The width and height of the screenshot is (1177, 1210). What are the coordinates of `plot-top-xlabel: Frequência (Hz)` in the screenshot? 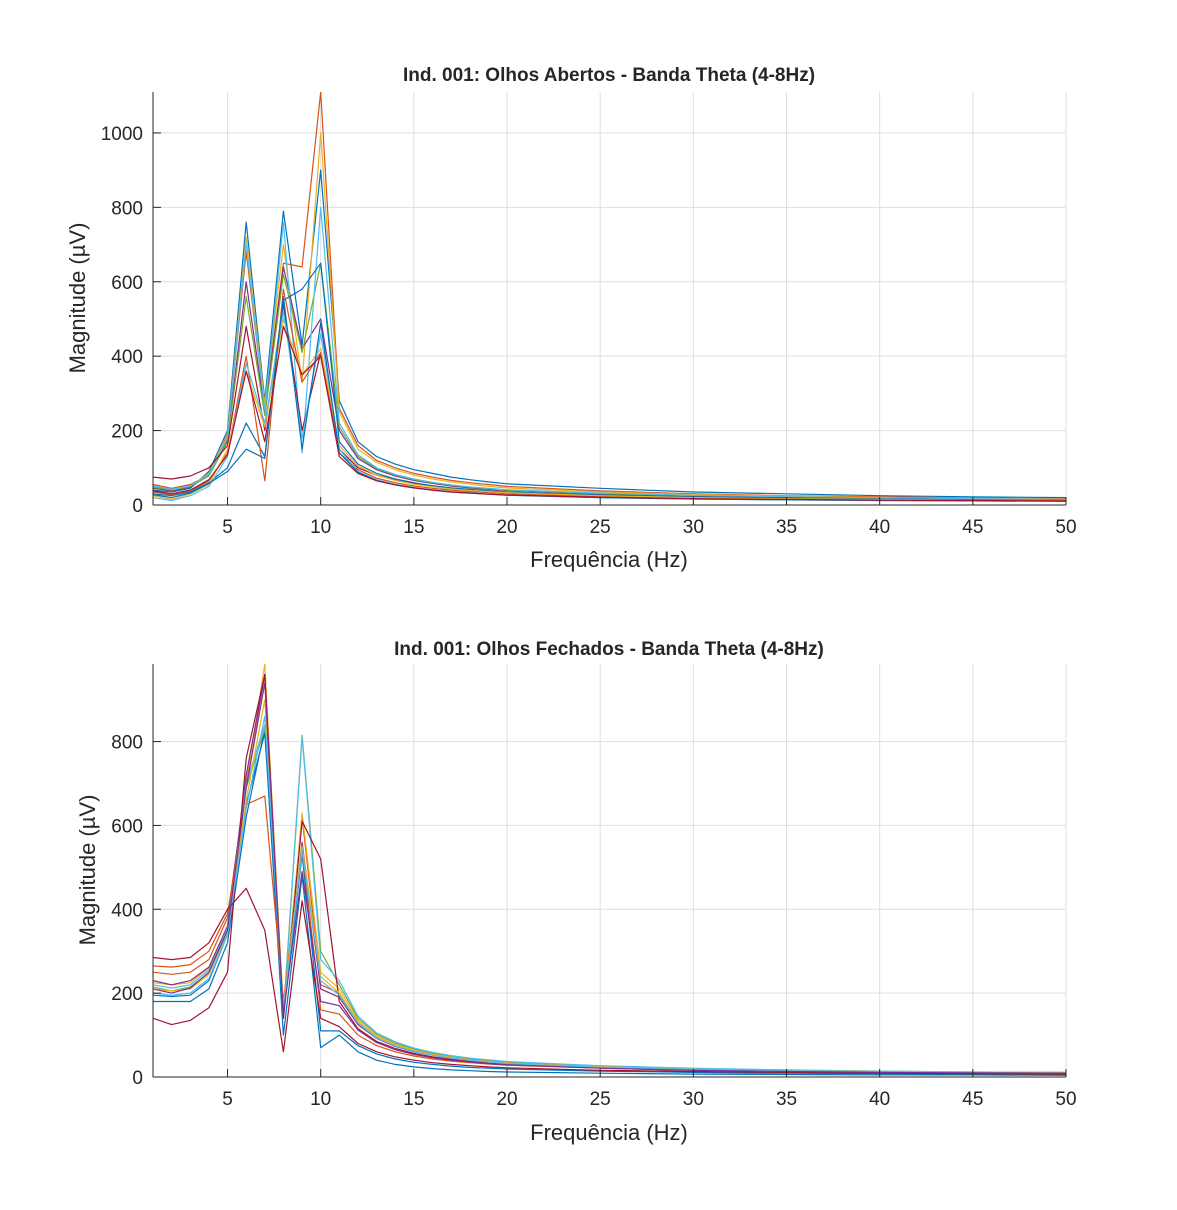 It's located at (609, 559).